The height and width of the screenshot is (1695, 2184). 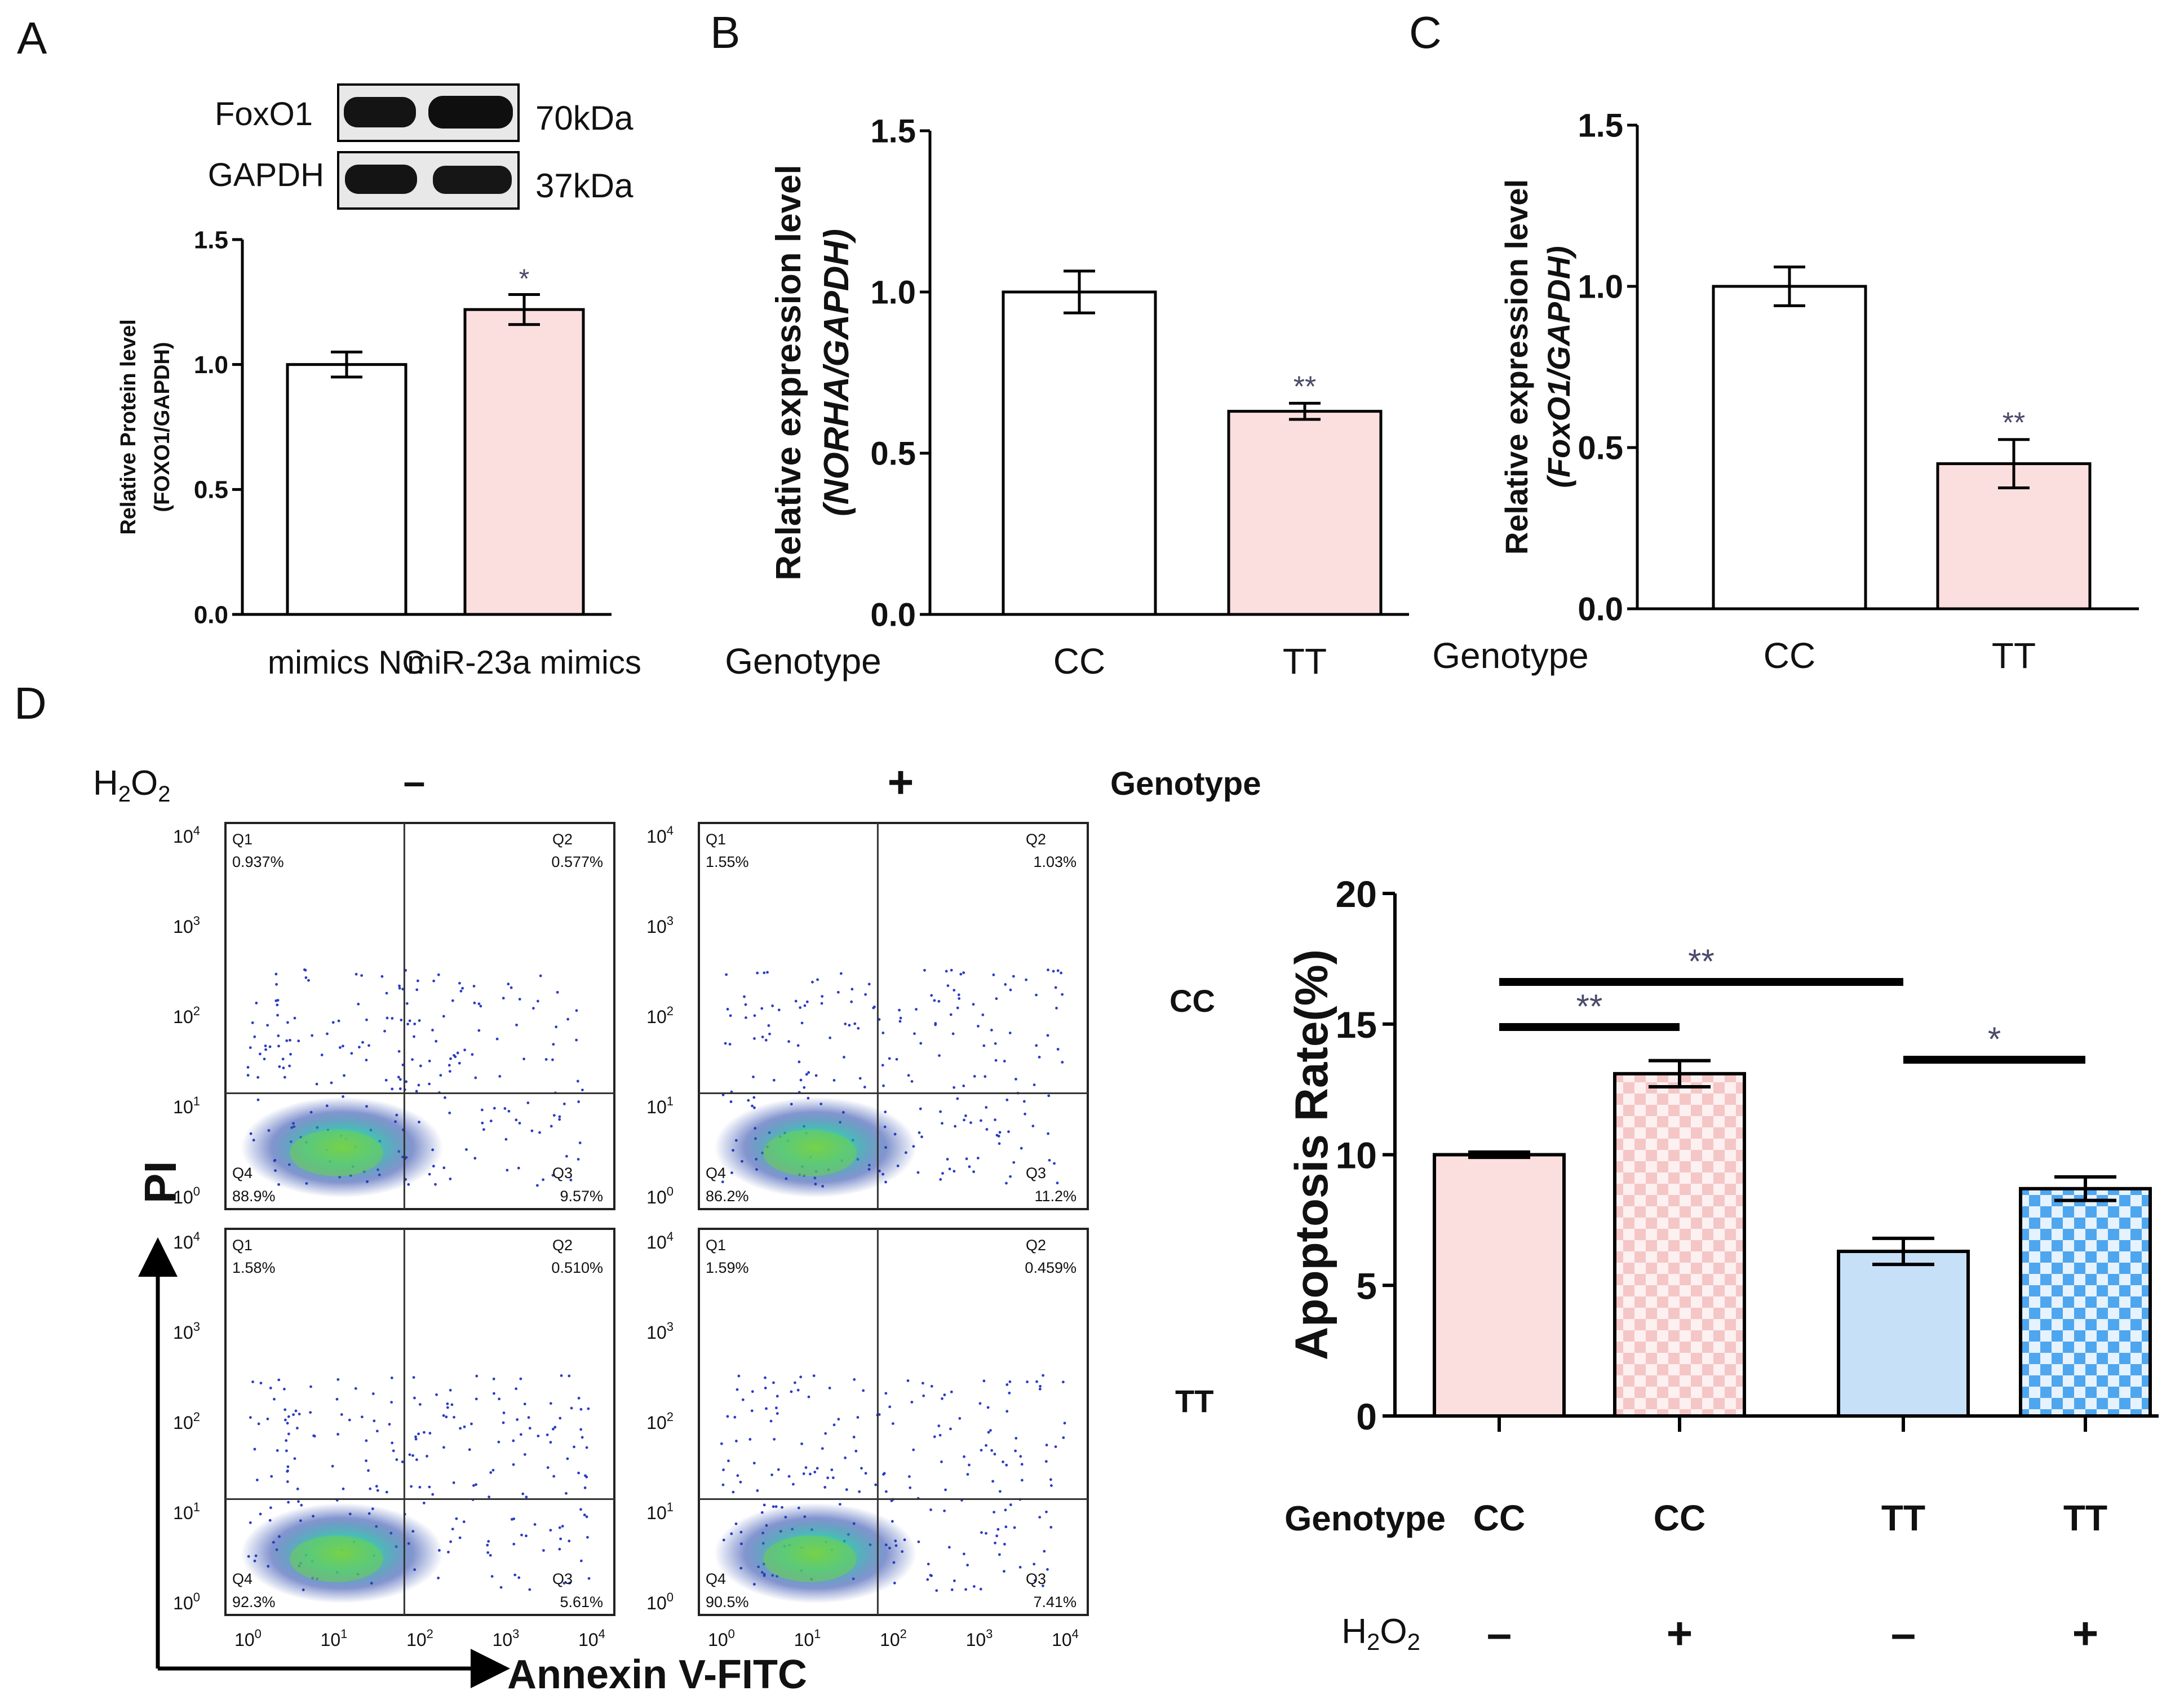 What do you see at coordinates (657, 1673) in the screenshot?
I see `annexin-axis-label: Annexin V-FITC` at bounding box center [657, 1673].